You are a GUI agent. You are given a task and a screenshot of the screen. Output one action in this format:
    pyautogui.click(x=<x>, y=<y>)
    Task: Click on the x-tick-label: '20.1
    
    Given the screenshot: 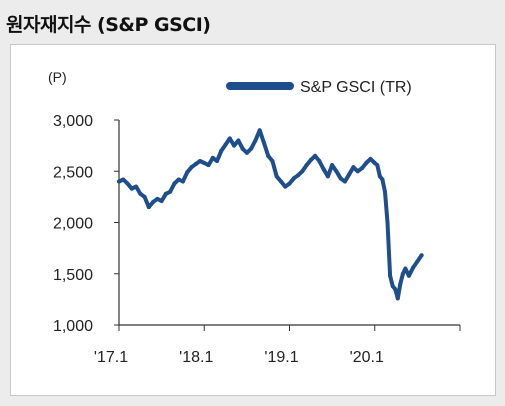 What is the action you would take?
    pyautogui.click(x=367, y=357)
    